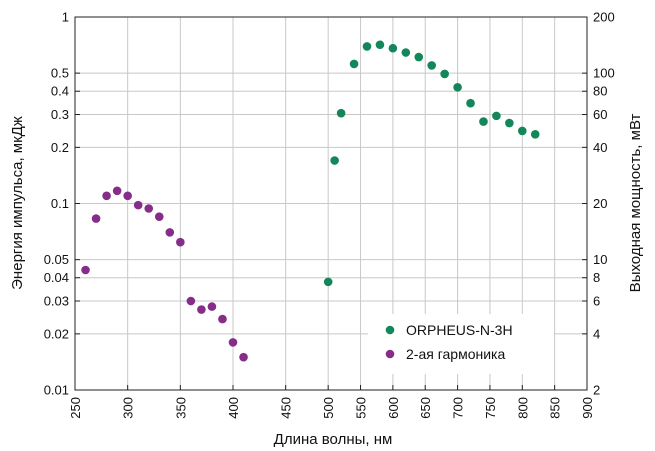  What do you see at coordinates (56, 301) in the screenshot?
I see `left-tick-label: 0.03` at bounding box center [56, 301].